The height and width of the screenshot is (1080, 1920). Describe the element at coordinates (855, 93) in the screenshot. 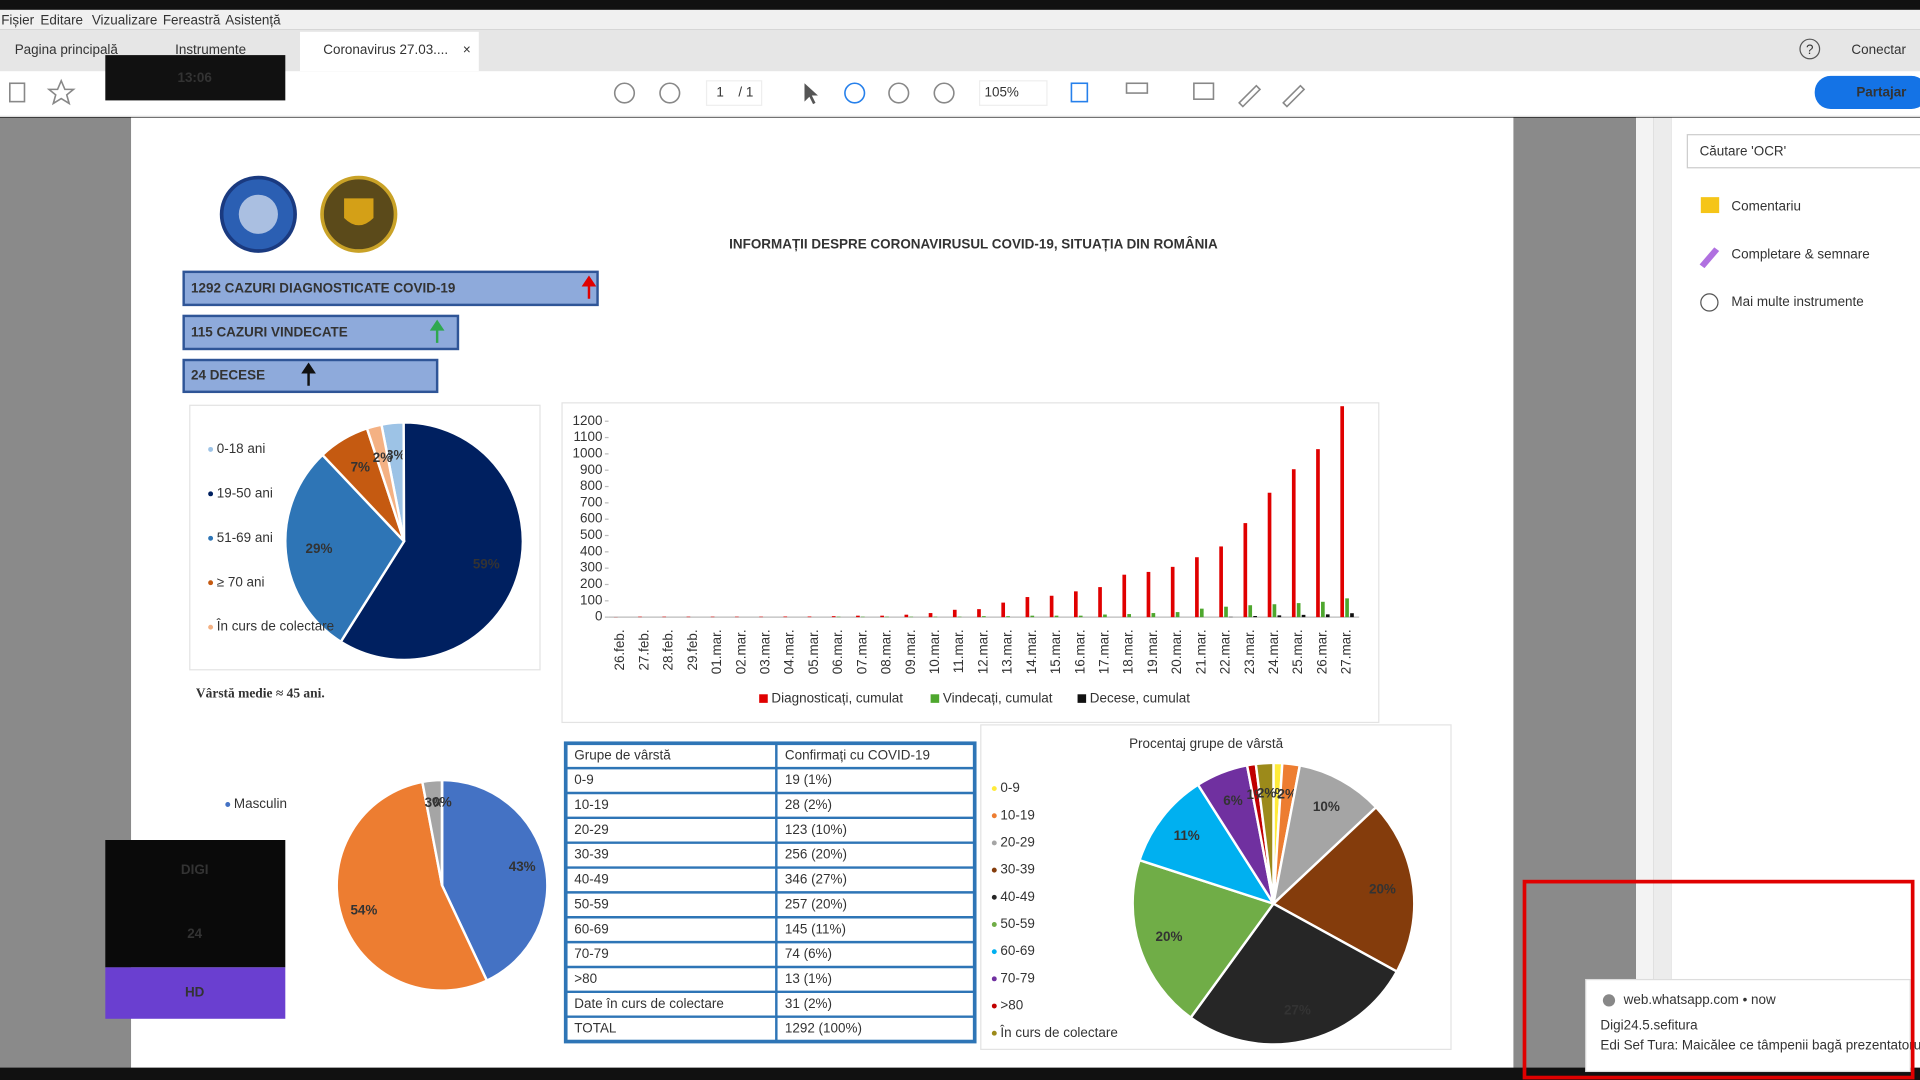

I see `hand-icon` at that location.